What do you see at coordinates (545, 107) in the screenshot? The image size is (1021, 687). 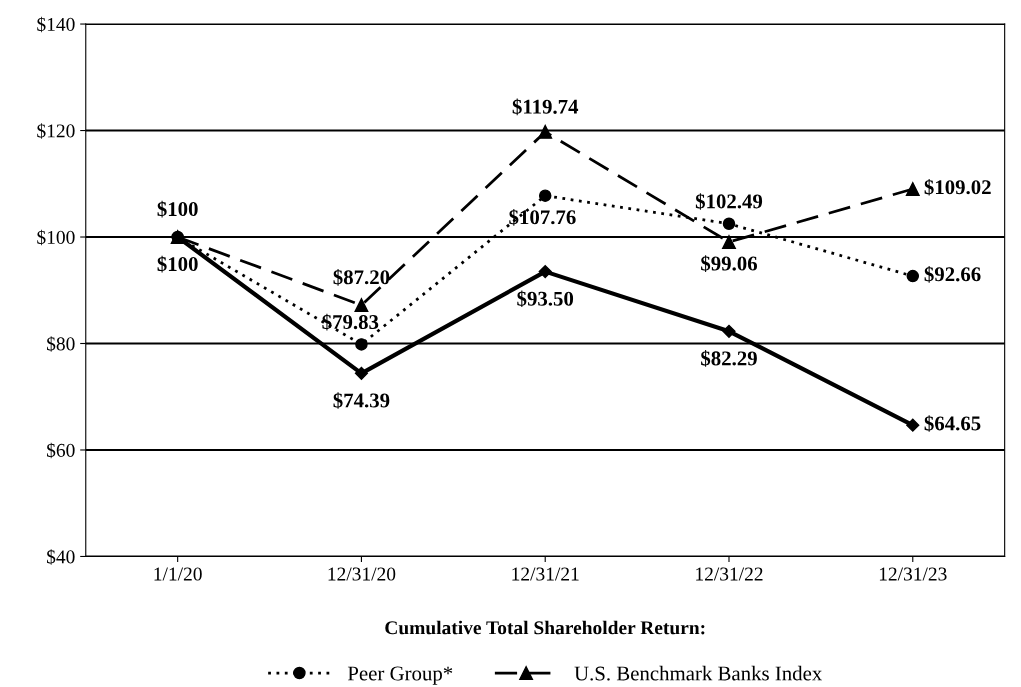 I see `data-label: $119.74` at bounding box center [545, 107].